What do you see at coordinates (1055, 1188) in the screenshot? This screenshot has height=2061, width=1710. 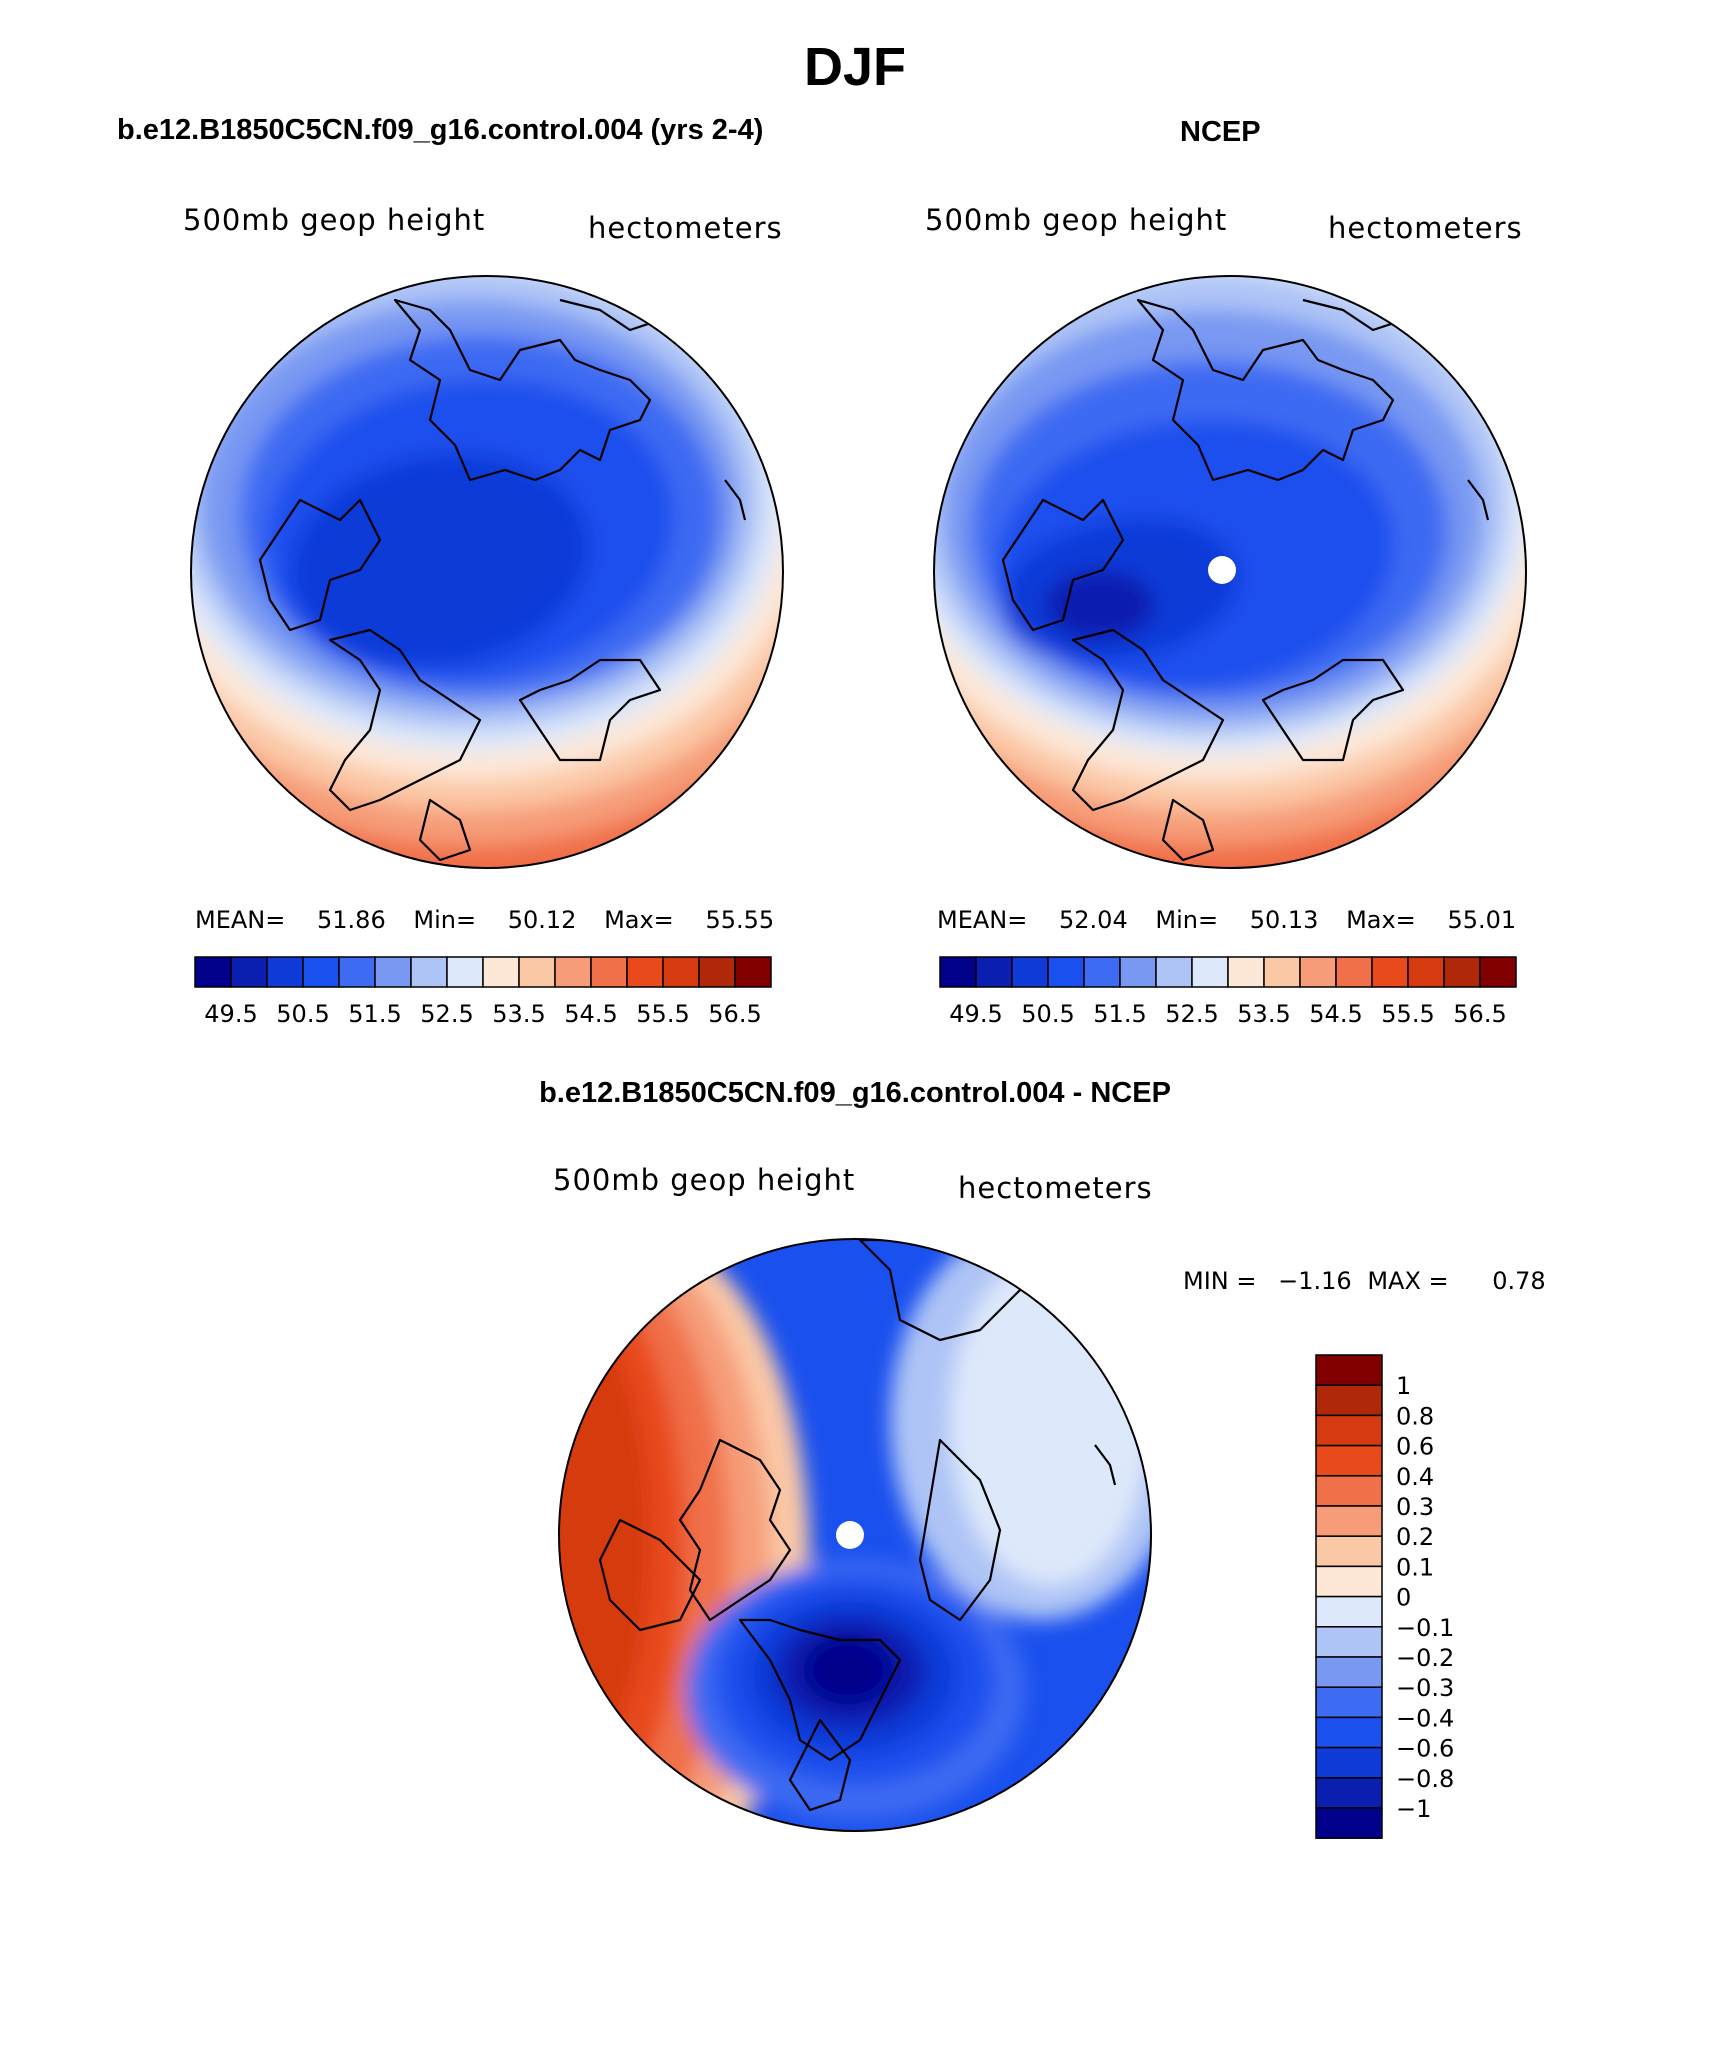 I see `panel-c-right-label: hectometers` at bounding box center [1055, 1188].